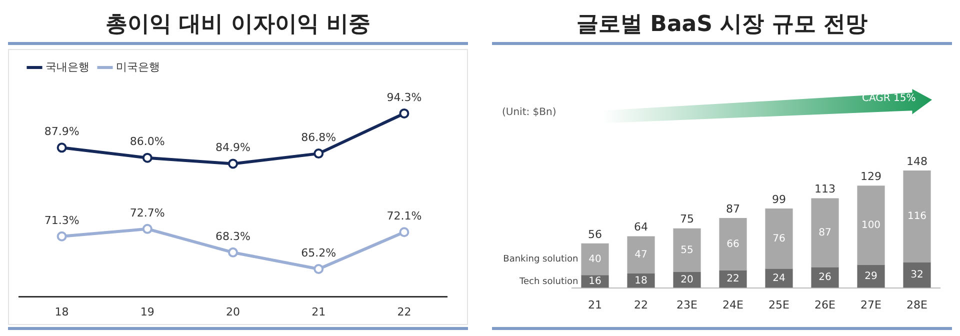  I want to click on data-label: 65.2%, so click(318, 253).